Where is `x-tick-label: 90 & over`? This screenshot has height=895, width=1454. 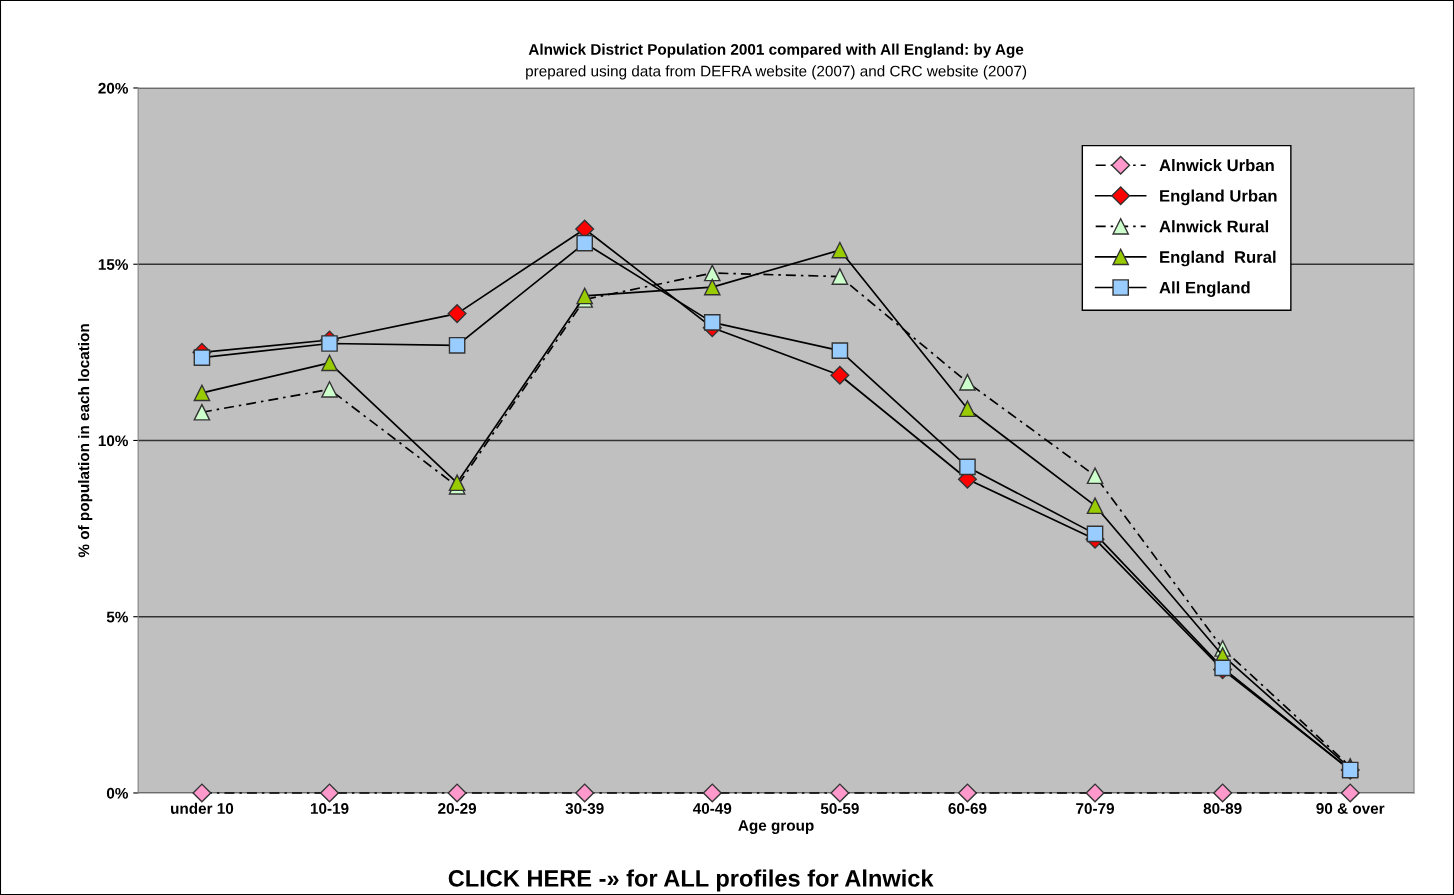
x-tick-label: 90 & over is located at coordinates (1350, 808).